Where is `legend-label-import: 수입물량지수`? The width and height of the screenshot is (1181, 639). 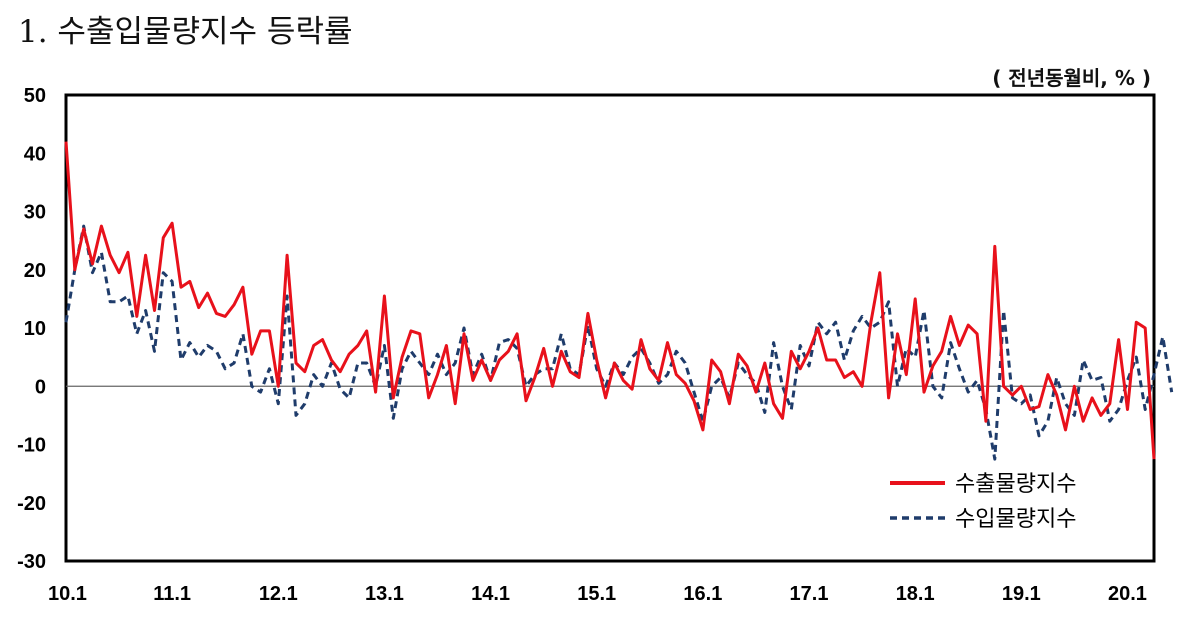
legend-label-import: 수입물량지수 is located at coordinates (1015, 519).